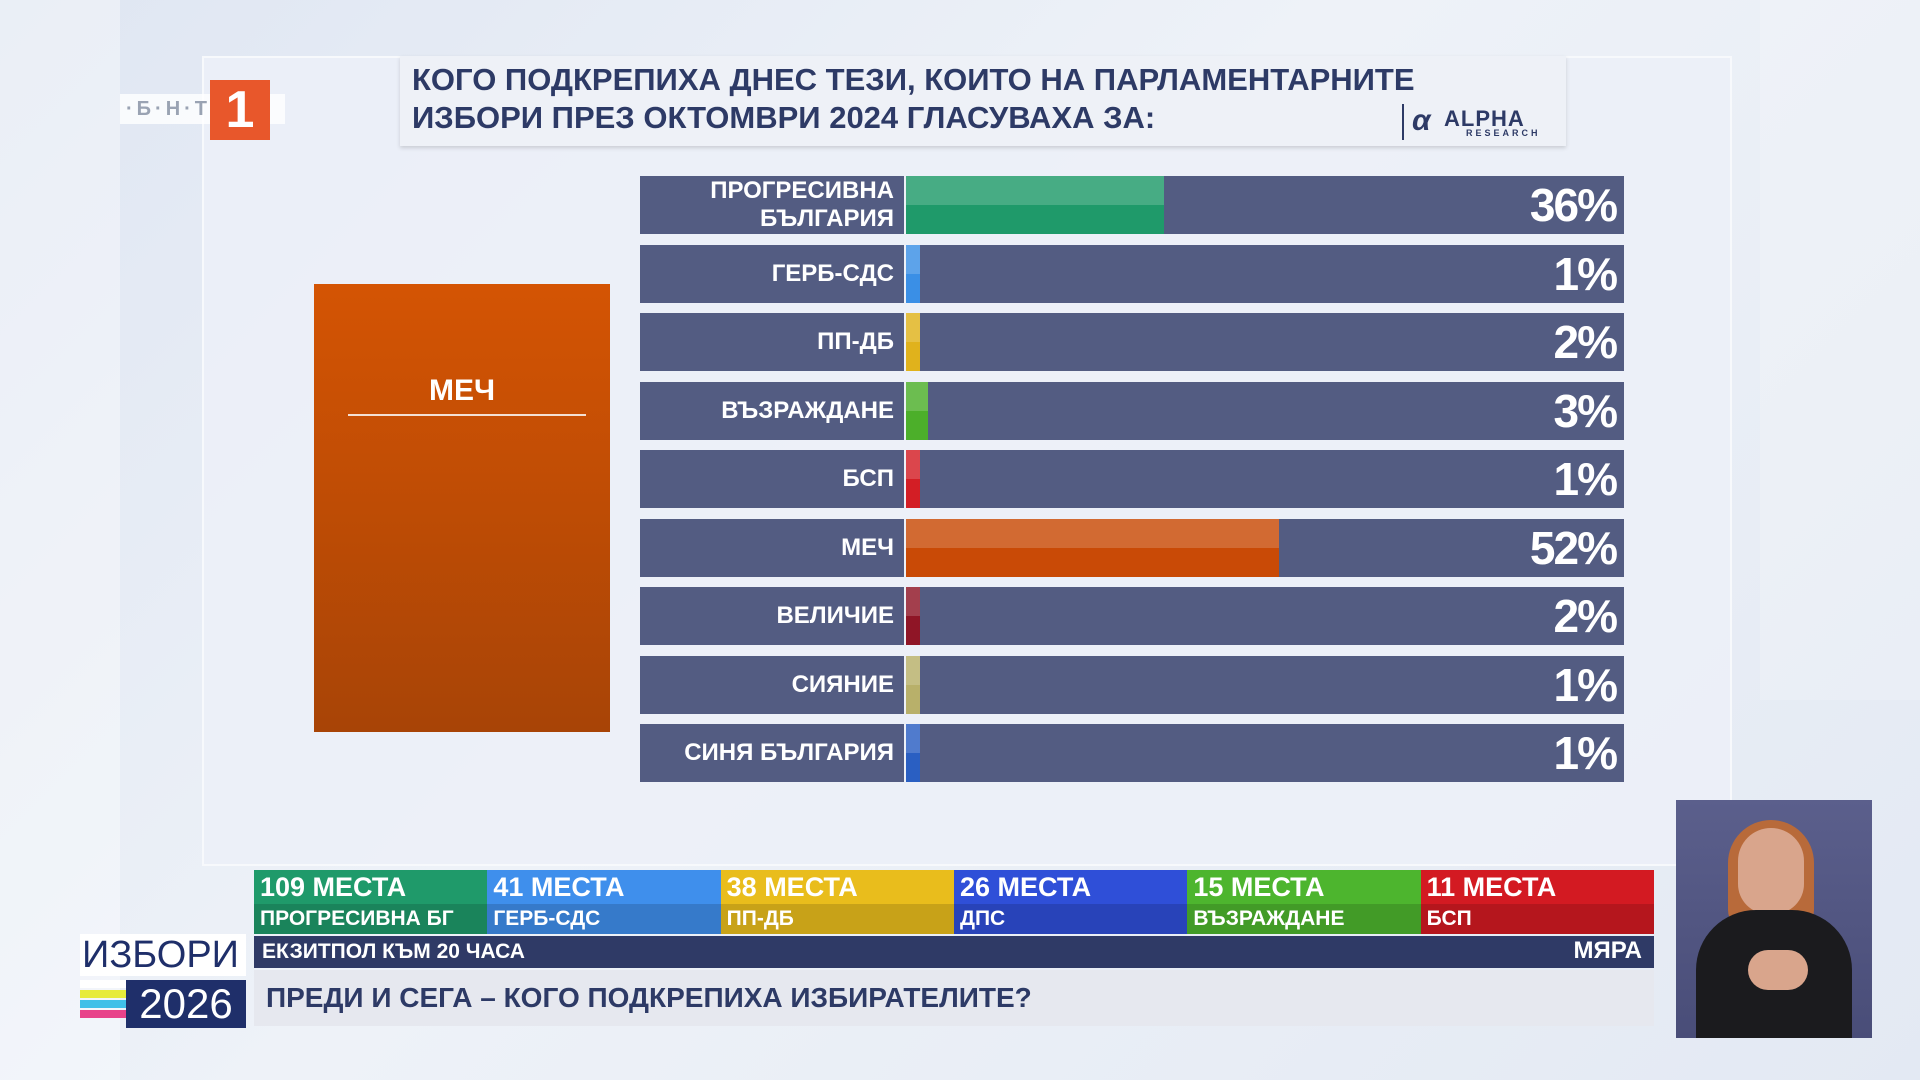  What do you see at coordinates (832, 273) in the screenshot?
I see `bar-category-label: ГЕРБ-СДС` at bounding box center [832, 273].